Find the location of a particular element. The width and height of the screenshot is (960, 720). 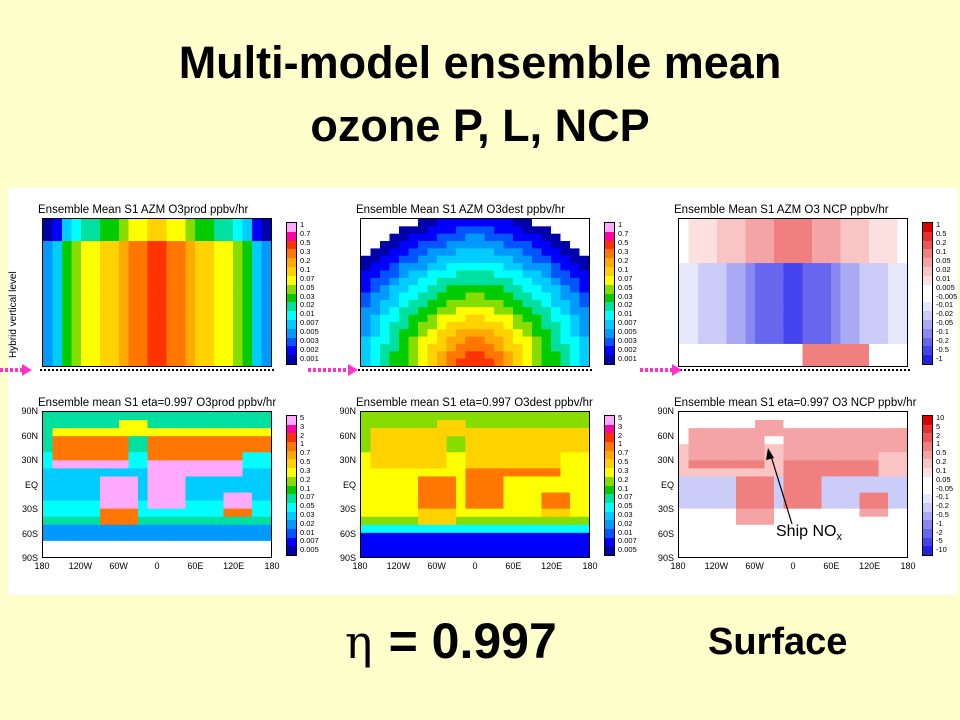

colorbar-label: 0.01 is located at coordinates (307, 532).